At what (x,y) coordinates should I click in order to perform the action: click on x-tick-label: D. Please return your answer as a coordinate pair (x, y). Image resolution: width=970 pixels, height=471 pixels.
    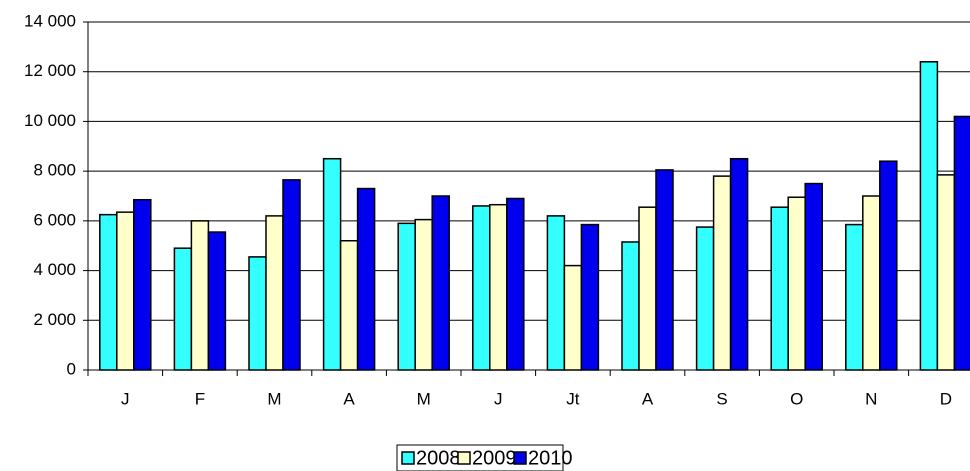
    Looking at the image, I should click on (946, 398).